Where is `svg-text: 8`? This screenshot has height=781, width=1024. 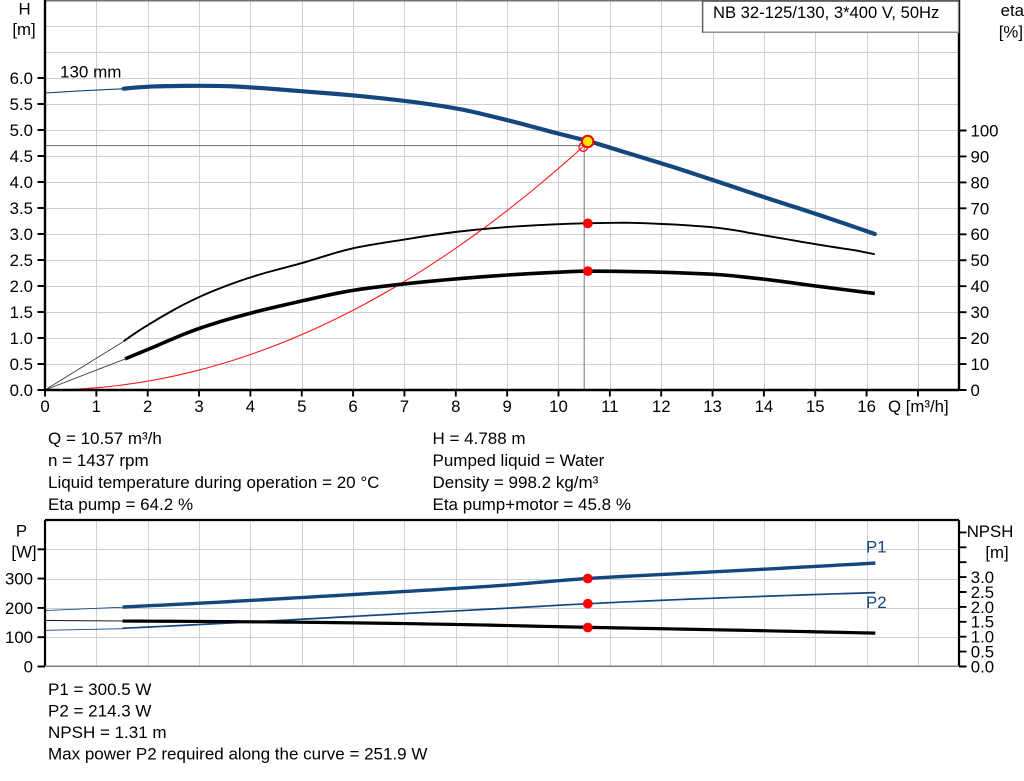 svg-text: 8 is located at coordinates (455, 406).